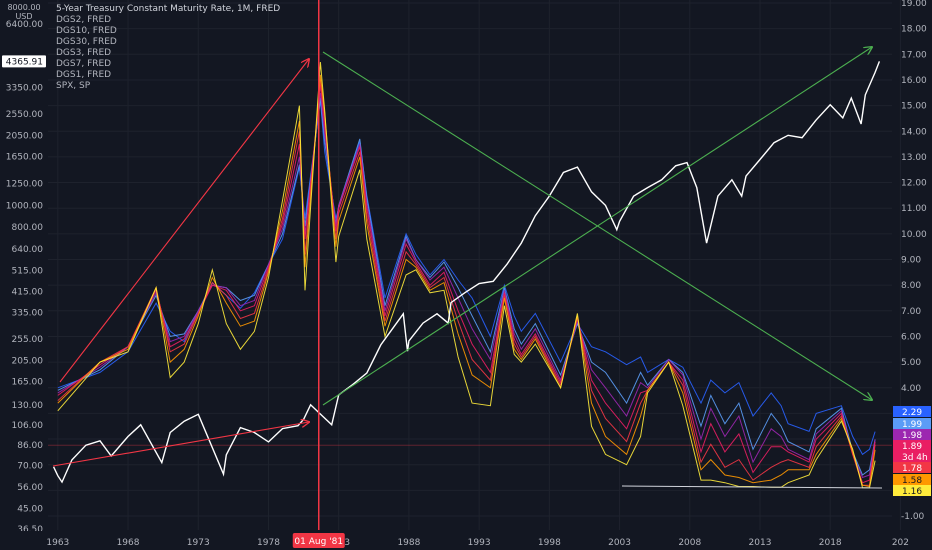  I want to click on left-axis-tick: 70.00, so click(30, 466).